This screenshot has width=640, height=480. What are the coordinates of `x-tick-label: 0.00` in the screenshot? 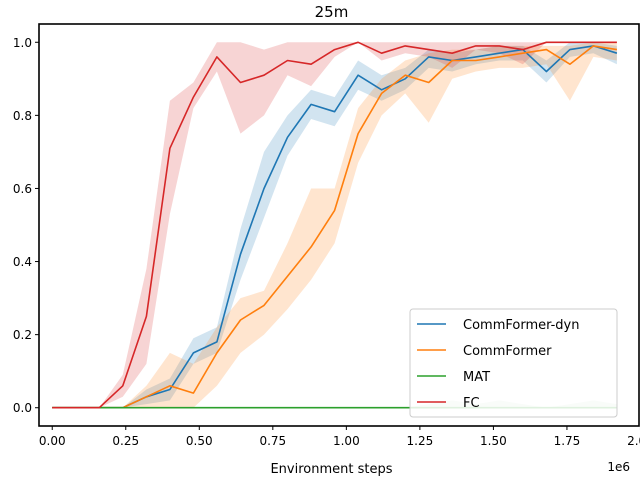 It's located at (52, 441).